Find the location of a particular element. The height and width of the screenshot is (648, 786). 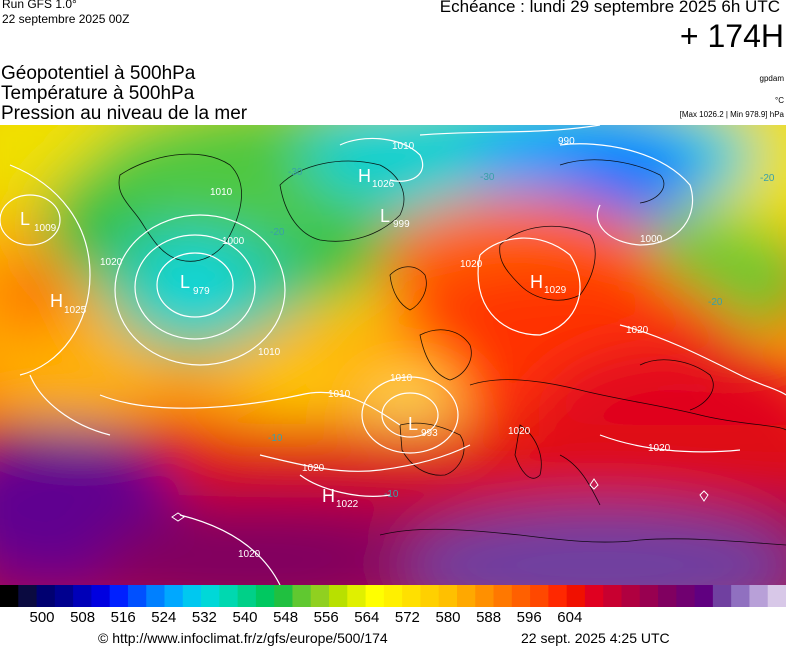

center-value: 1026 is located at coordinates (383, 184).